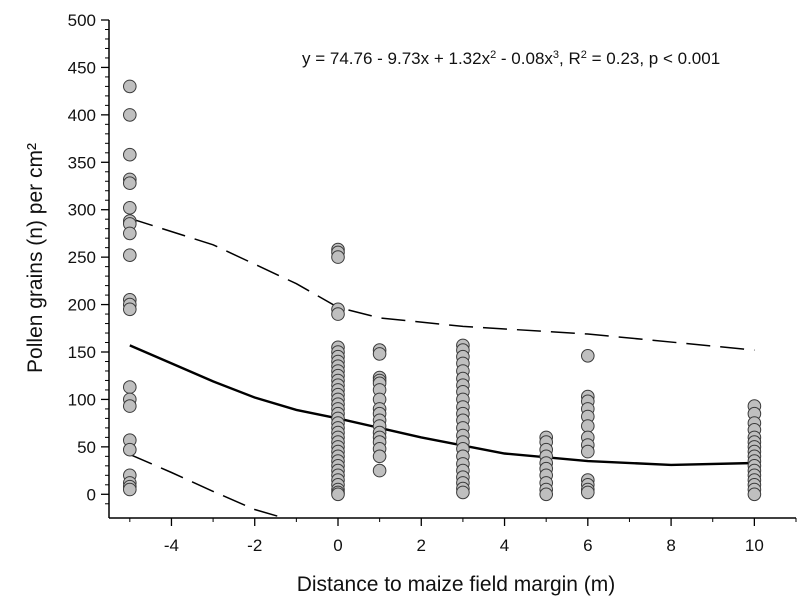 This screenshot has width=812, height=606. I want to click on y-tick-label: 500, so click(82, 20).